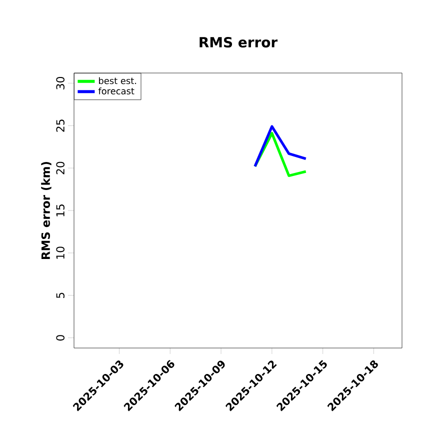  What do you see at coordinates (46, 210) in the screenshot?
I see `y-axis-title: RMS error (km)` at bounding box center [46, 210].